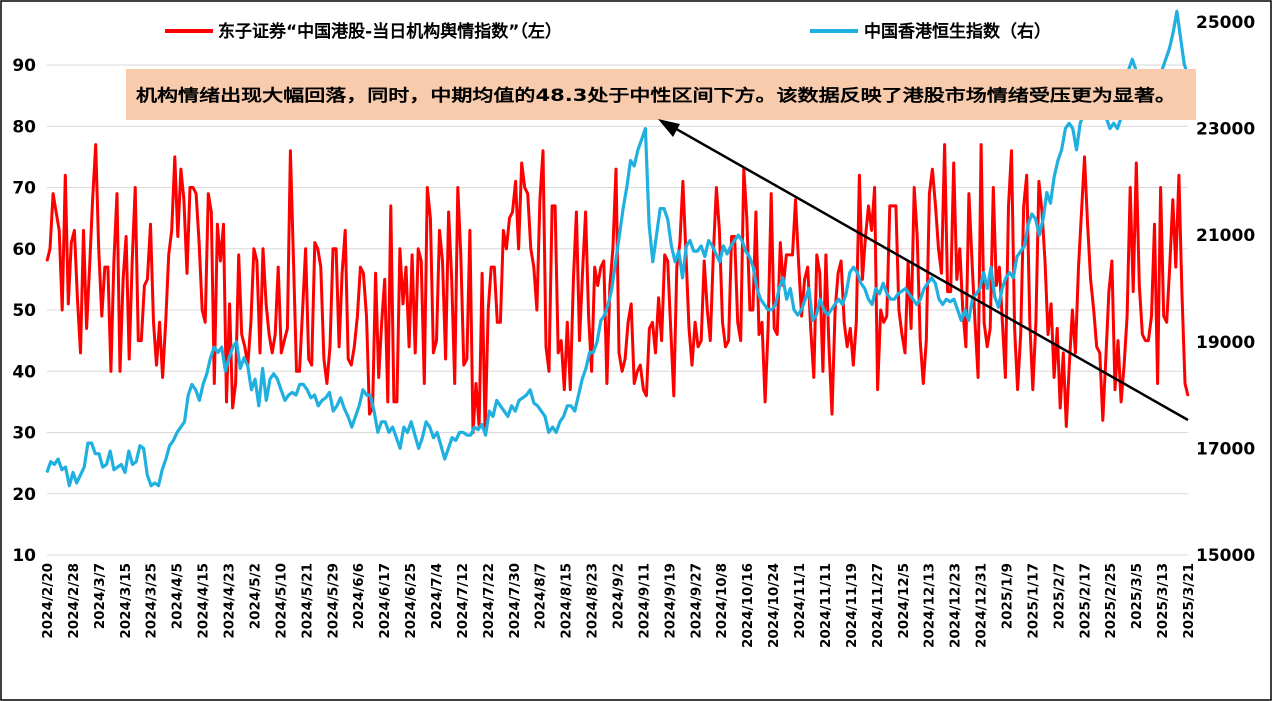 The height and width of the screenshot is (701, 1272). What do you see at coordinates (1225, 23) in the screenshot?
I see `y-right-tick-label: 25000` at bounding box center [1225, 23].